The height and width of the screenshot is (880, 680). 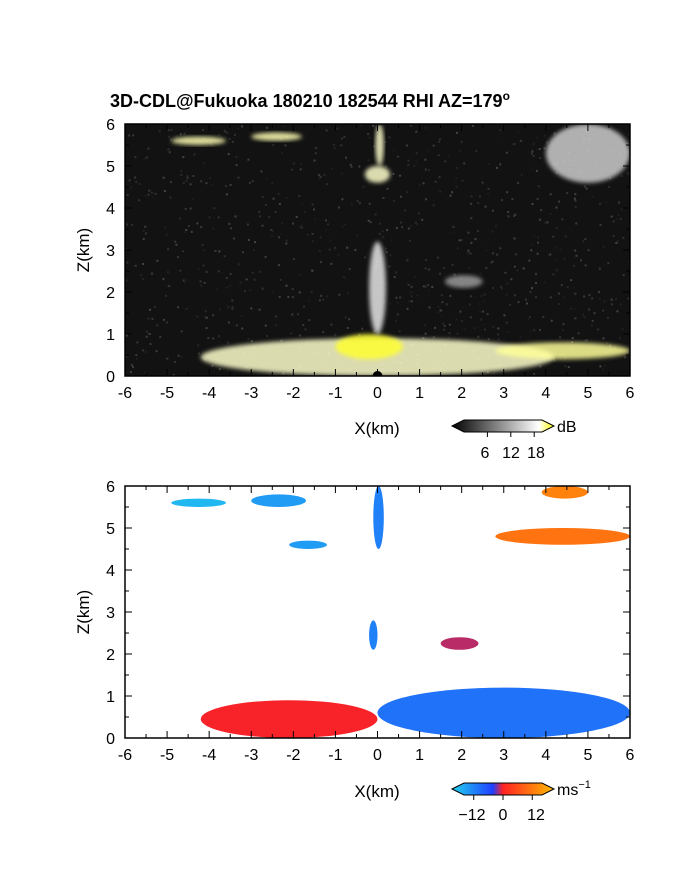 What do you see at coordinates (308, 544) in the screenshot?
I see `velocity-echo` at bounding box center [308, 544].